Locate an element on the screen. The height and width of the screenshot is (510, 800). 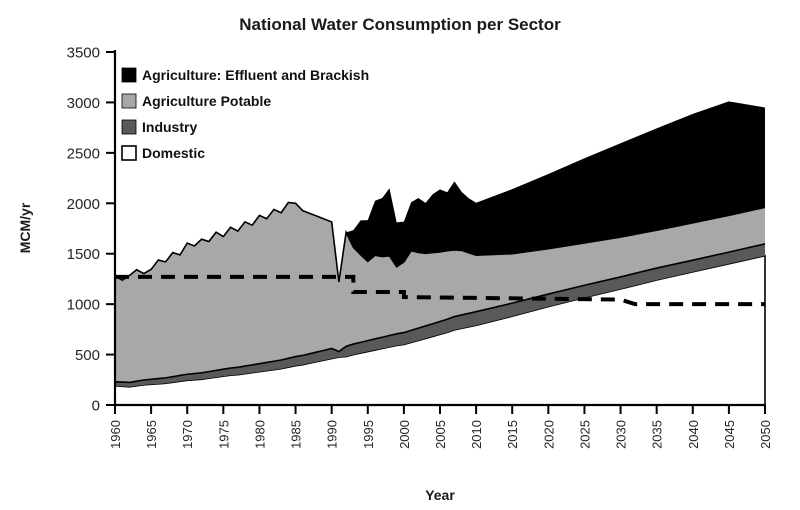
y-tick-label: 2500 is located at coordinates (83, 153).